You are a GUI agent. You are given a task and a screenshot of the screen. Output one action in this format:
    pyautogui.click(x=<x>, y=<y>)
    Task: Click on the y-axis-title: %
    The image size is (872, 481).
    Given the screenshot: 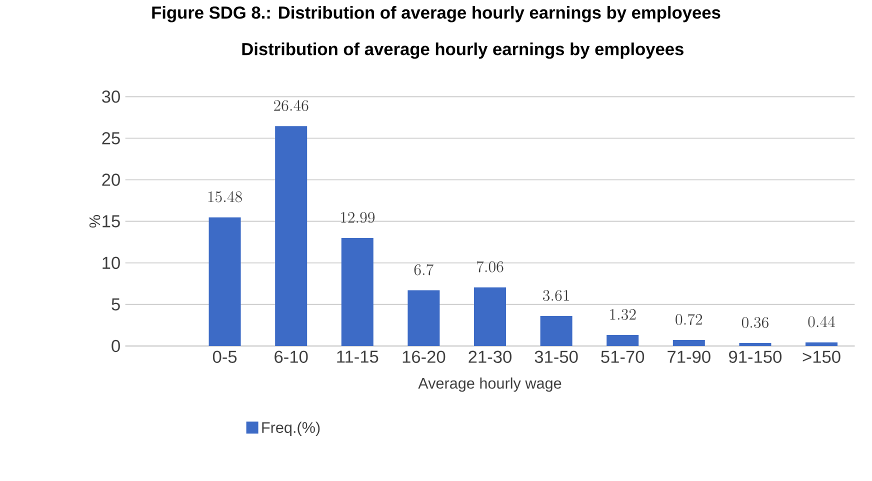 What is the action you would take?
    pyautogui.click(x=94, y=221)
    